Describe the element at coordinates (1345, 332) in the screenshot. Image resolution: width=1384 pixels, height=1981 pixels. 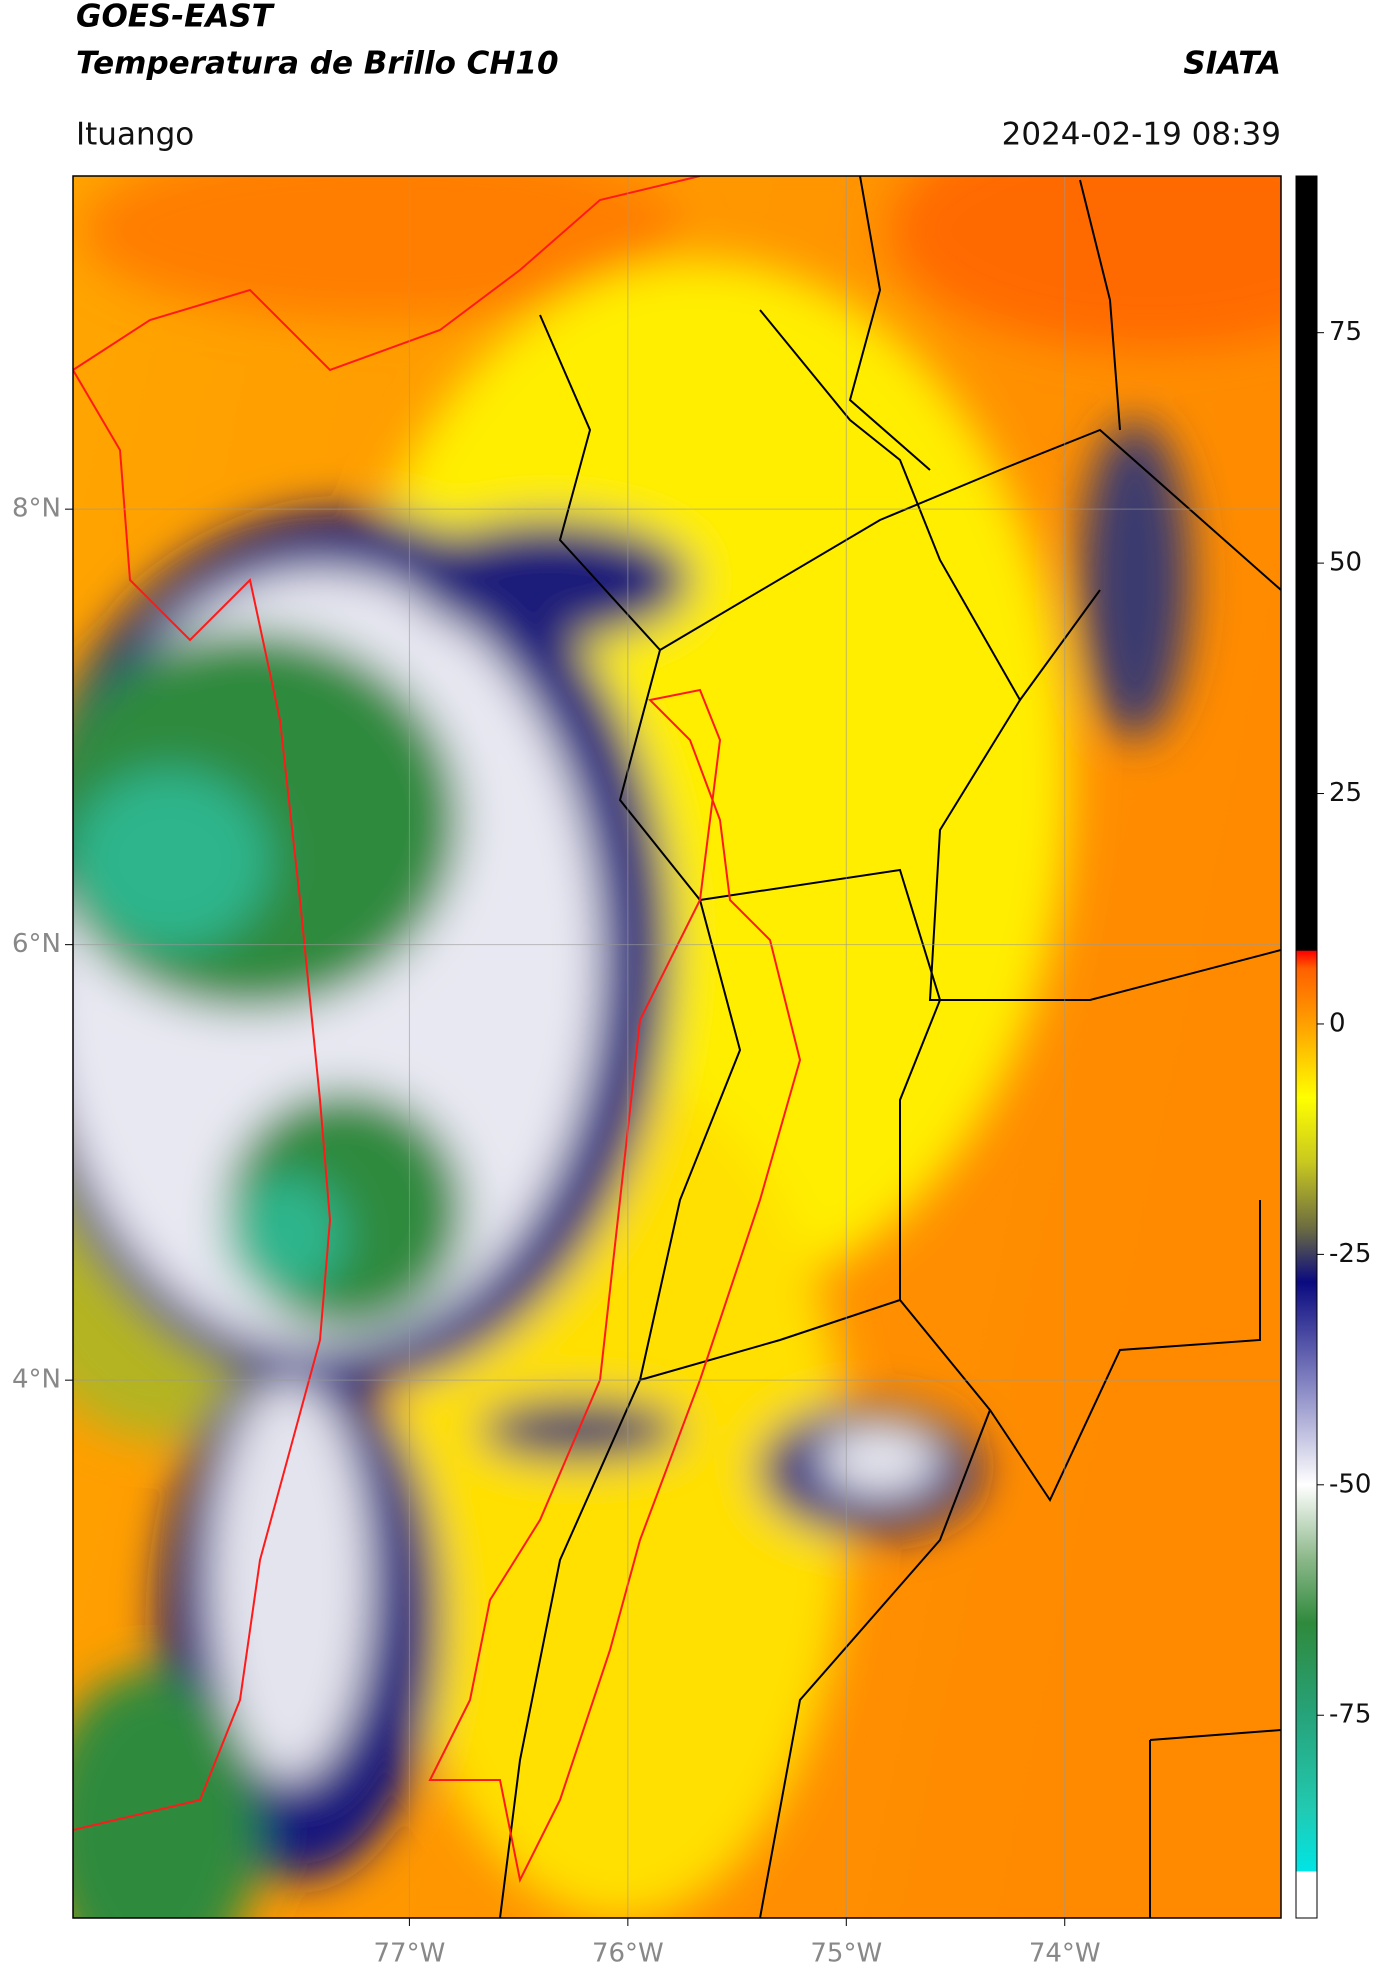
I see `colorbar-tick-label: 75` at that location.